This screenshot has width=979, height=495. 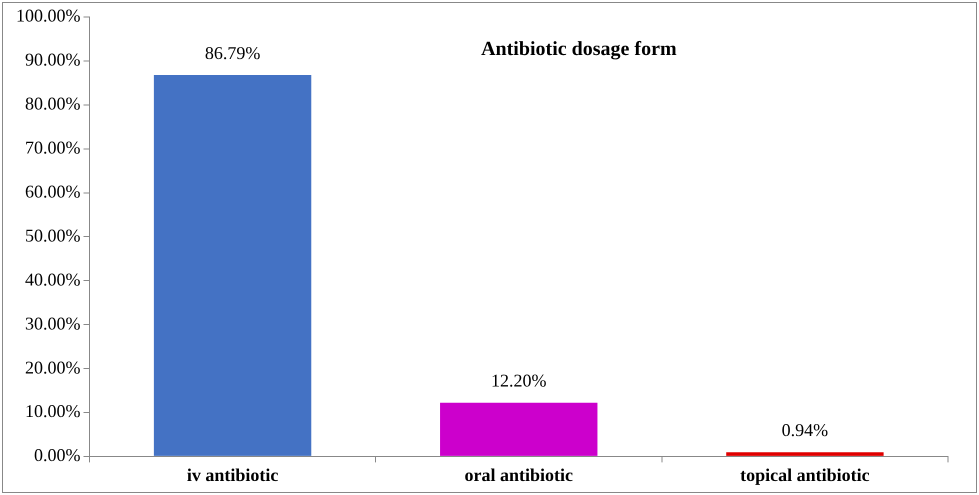 I want to click on data-label: 0.94%, so click(x=805, y=430).